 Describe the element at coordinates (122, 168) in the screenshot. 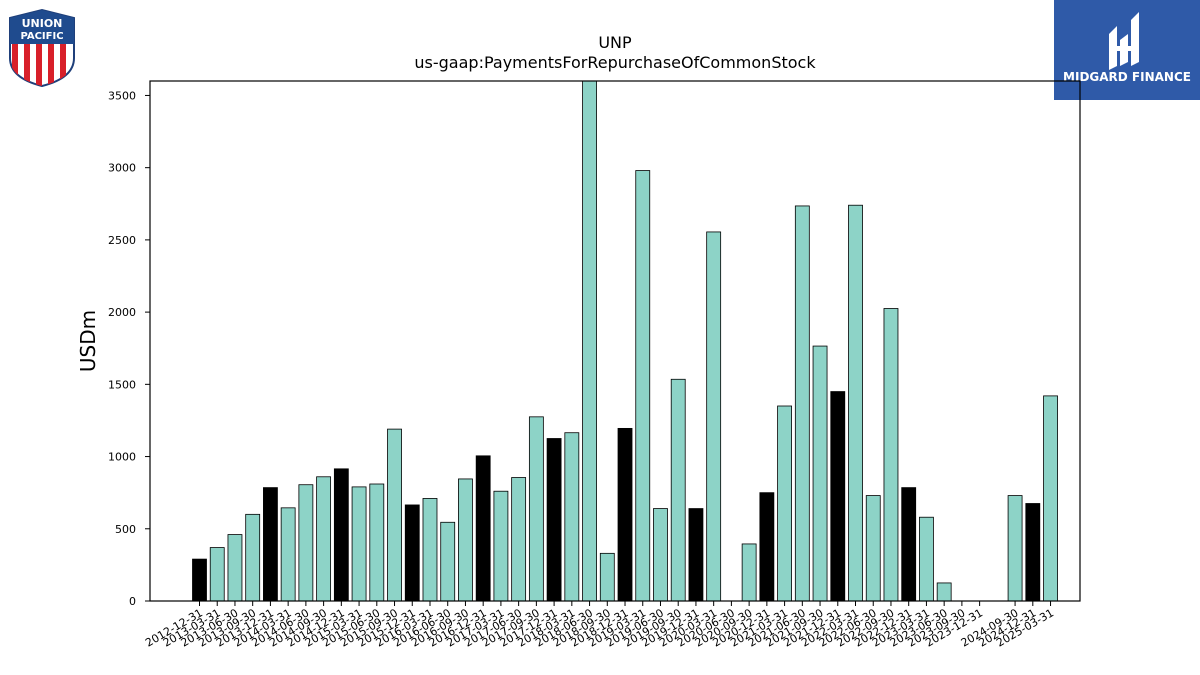

I see `y-tick-label: 3000` at that location.